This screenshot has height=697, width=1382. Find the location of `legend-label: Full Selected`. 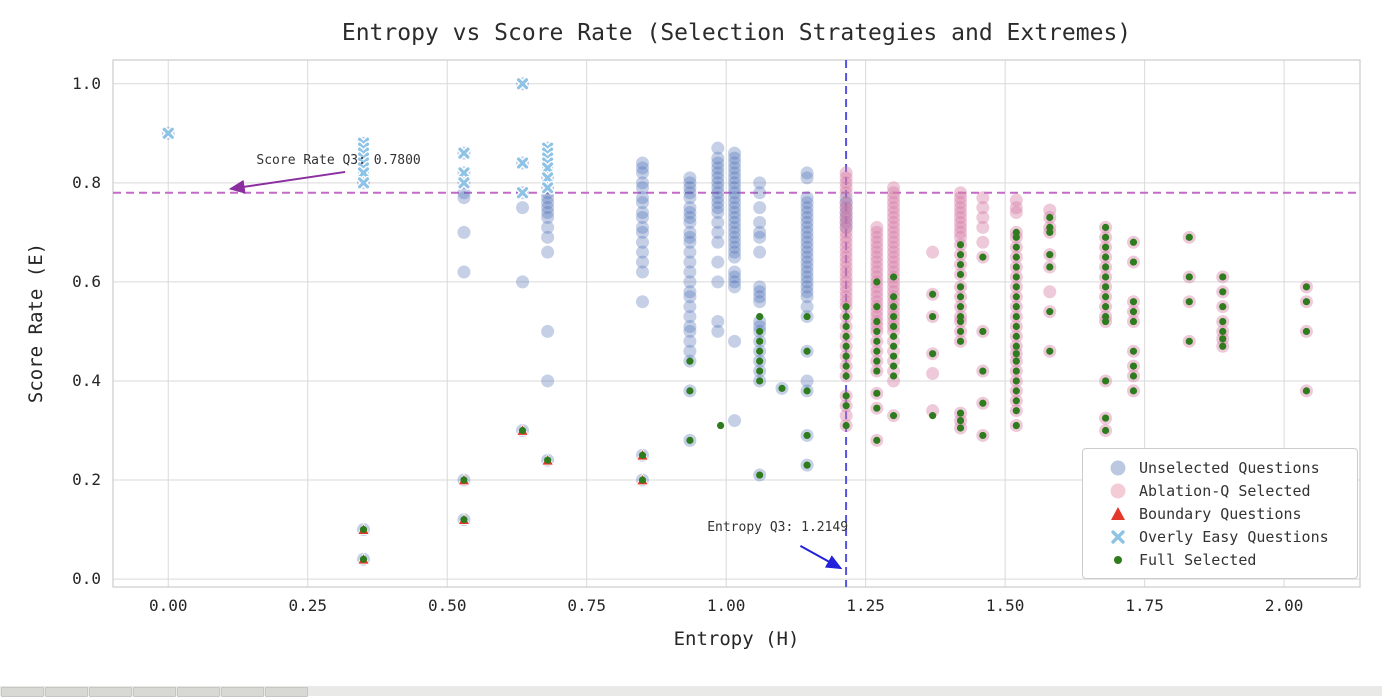

legend-label: Full Selected is located at coordinates (1198, 559).